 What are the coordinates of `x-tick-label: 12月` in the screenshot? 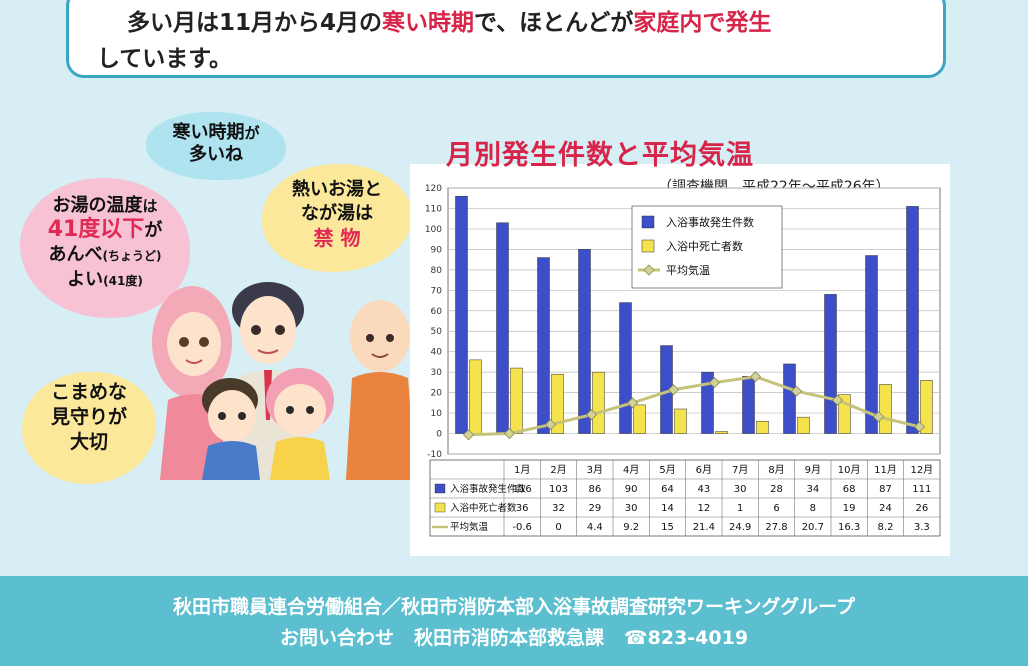 It's located at (921, 470).